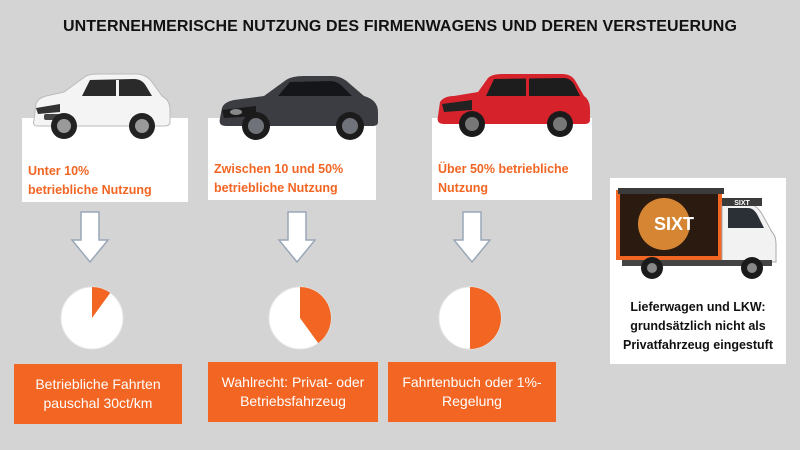 Image resolution: width=800 pixels, height=450 pixels. I want to click on truck-logo-text: SIXT, so click(674, 224).